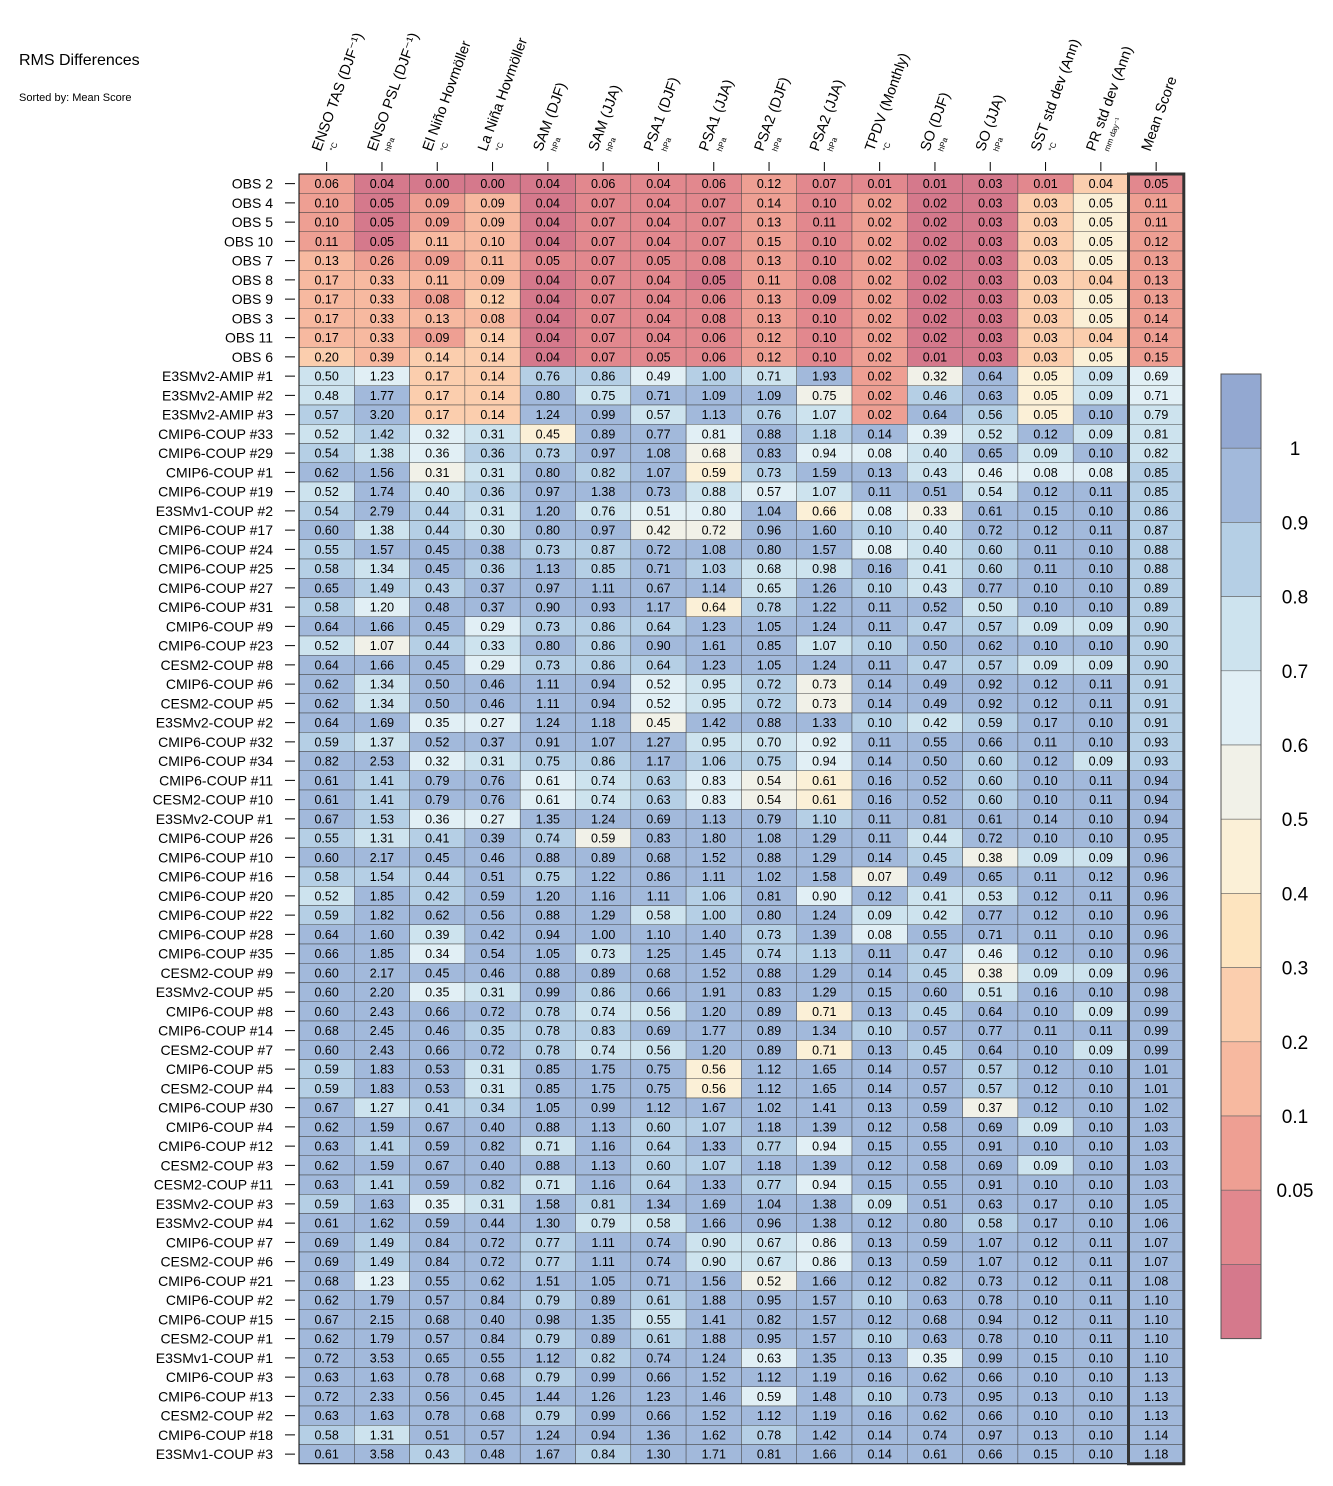 This screenshot has height=1486, width=1333. What do you see at coordinates (769, 454) in the screenshot?
I see `cell-value-label: 0.83` at bounding box center [769, 454].